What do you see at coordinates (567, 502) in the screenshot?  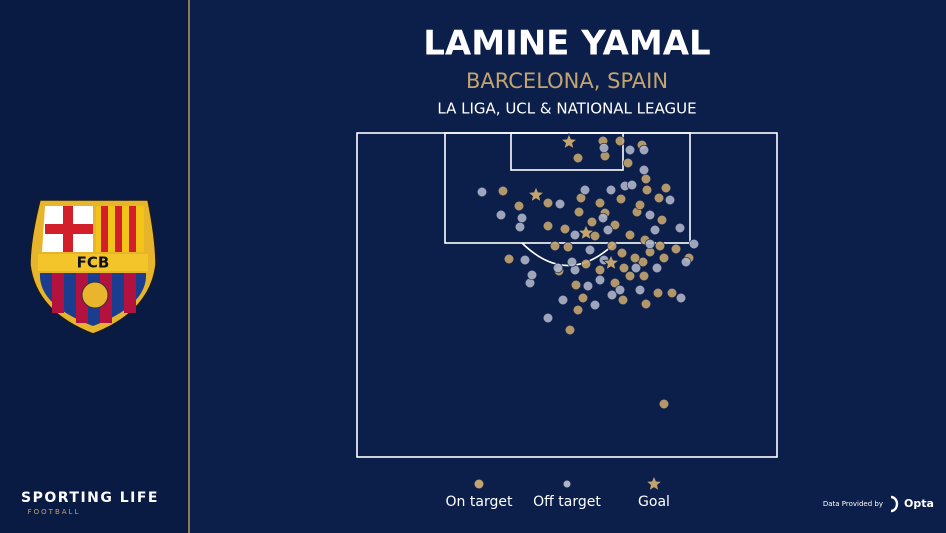 I see `legend-label: Off target` at bounding box center [567, 502].